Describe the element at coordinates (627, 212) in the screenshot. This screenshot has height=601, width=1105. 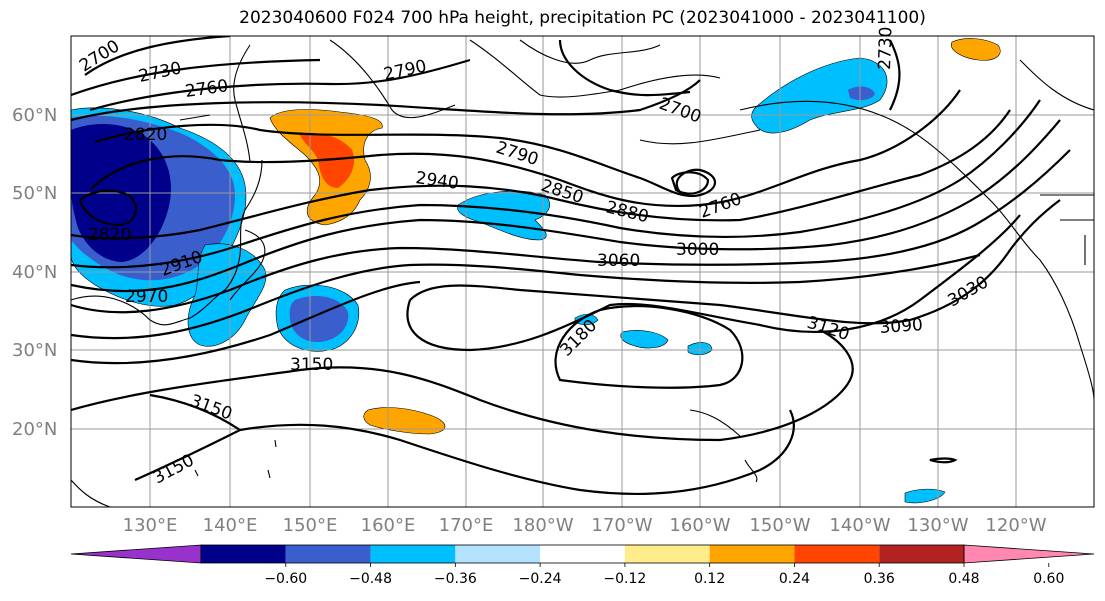
I see `contour-label: 2880` at that location.